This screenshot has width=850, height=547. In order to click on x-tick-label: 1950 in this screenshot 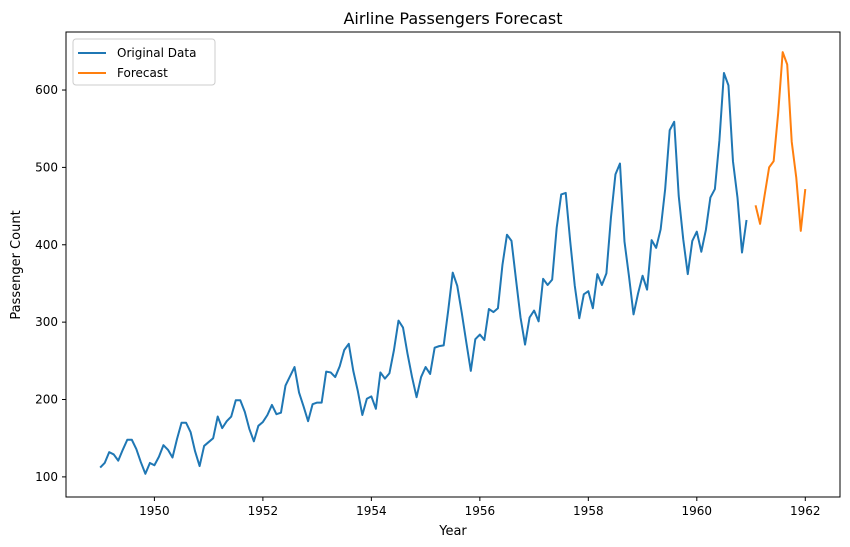, I will do `click(154, 511)`.